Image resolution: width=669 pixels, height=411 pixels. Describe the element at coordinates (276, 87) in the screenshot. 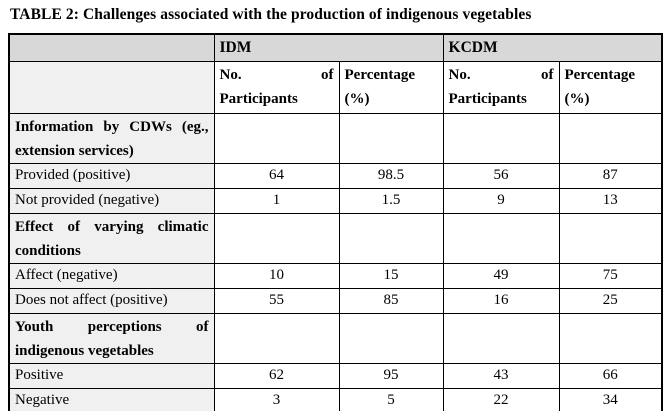

I see `sub-header-idm-participants: No. of Participants` at that location.